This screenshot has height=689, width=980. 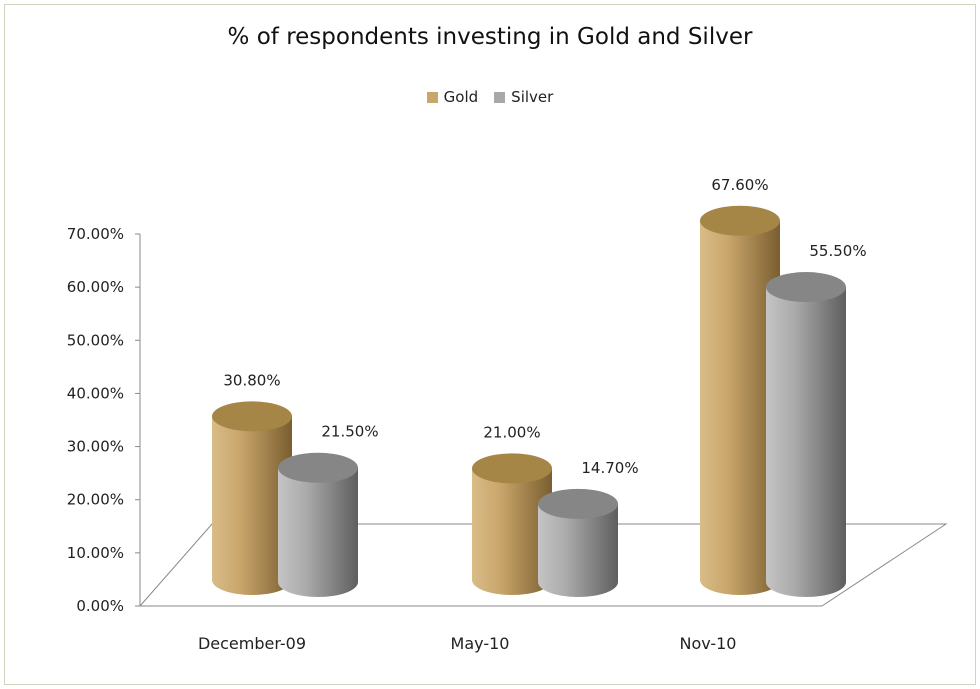 I want to click on x-axis-labels: December-09 May-10 Nov-10, so click(x=467, y=643).